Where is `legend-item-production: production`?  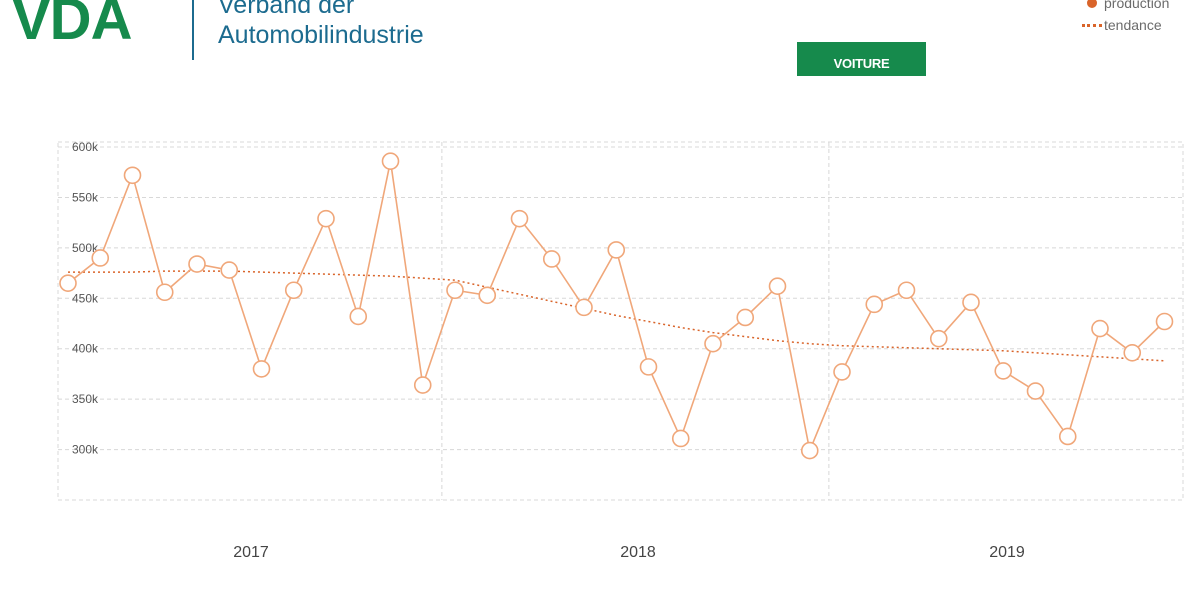 legend-item-production: production is located at coordinates (1140, 7).